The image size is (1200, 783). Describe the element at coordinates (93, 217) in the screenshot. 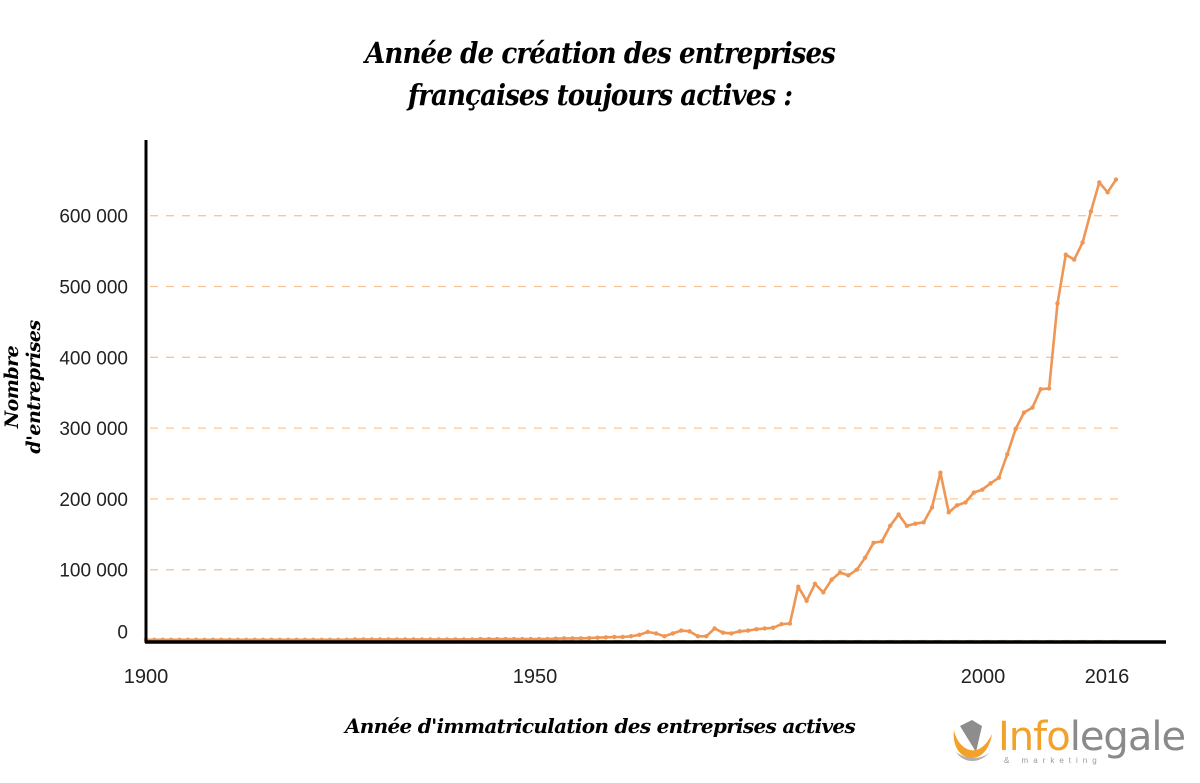

I see `y-tick-label: 600 000` at that location.